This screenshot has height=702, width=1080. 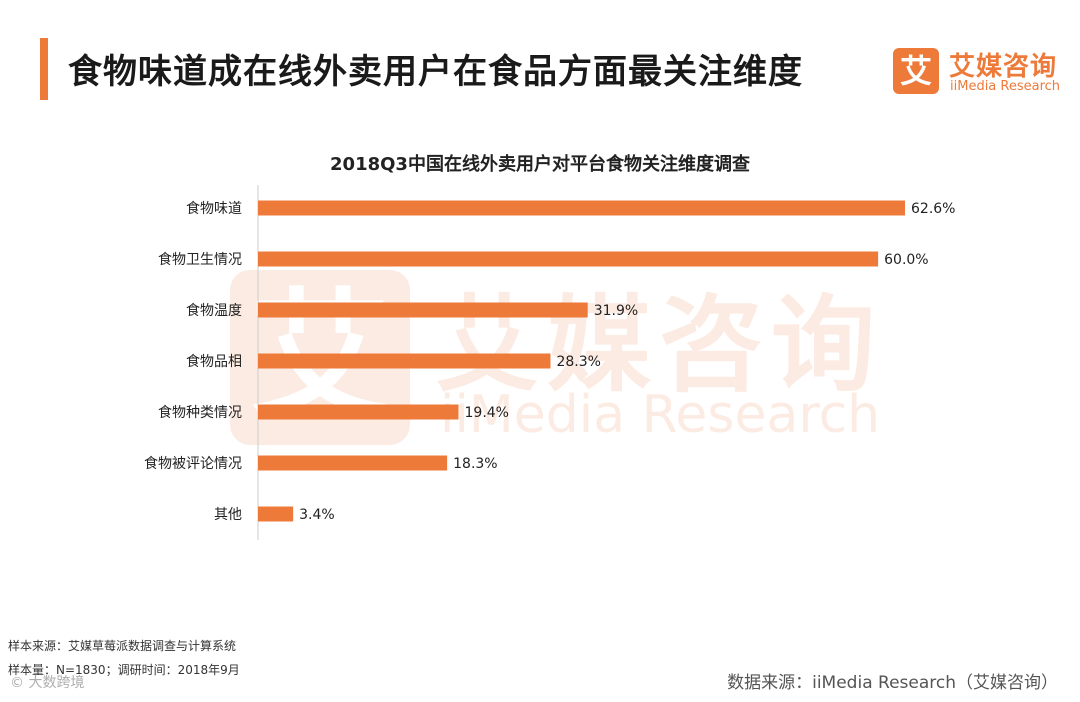 I want to click on title-accent-bar, so click(x=44, y=69).